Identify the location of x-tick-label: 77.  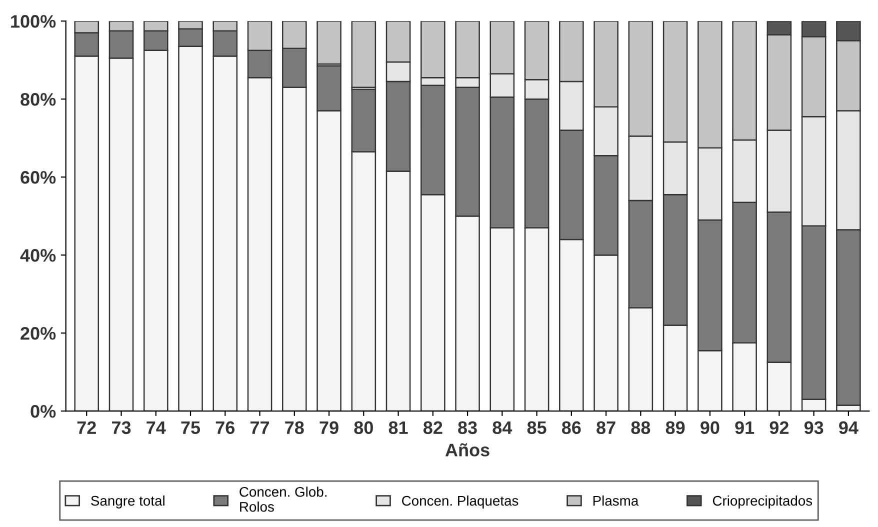
(260, 427).